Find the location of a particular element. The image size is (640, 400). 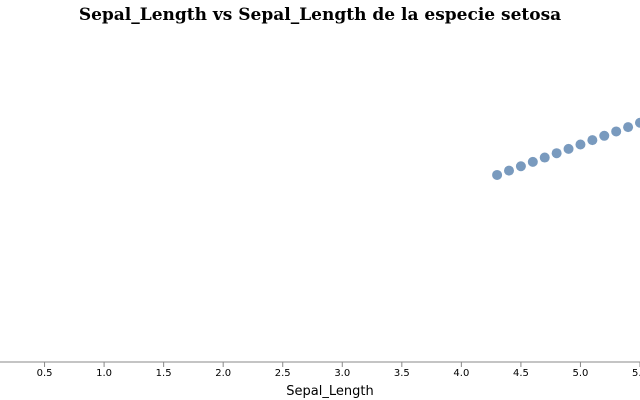

x-tick-label: 3.0 is located at coordinates (342, 373).